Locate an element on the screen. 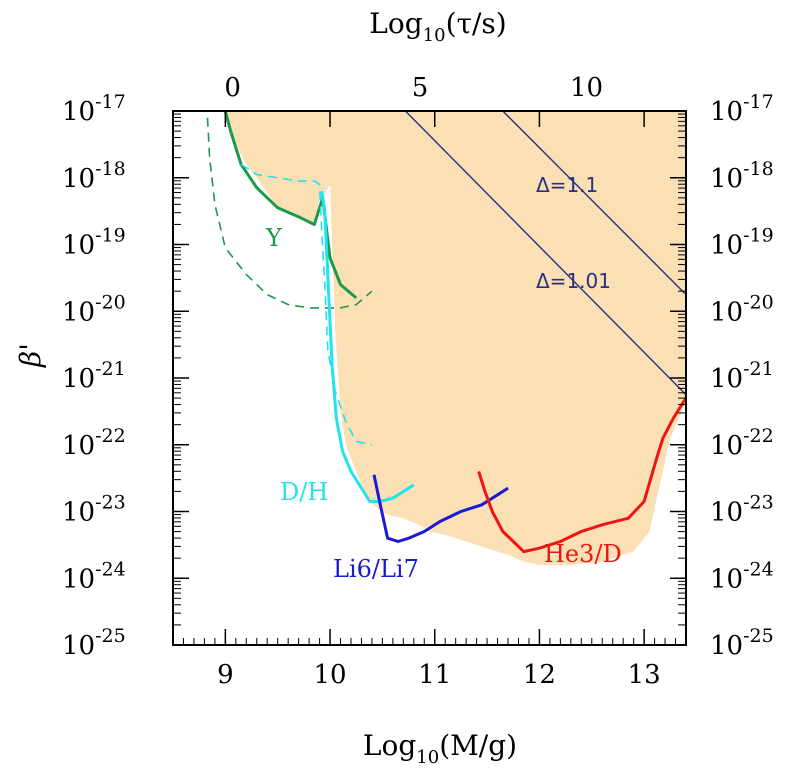 This screenshot has width=801, height=773. series-label-he: He3/D is located at coordinates (583, 554).